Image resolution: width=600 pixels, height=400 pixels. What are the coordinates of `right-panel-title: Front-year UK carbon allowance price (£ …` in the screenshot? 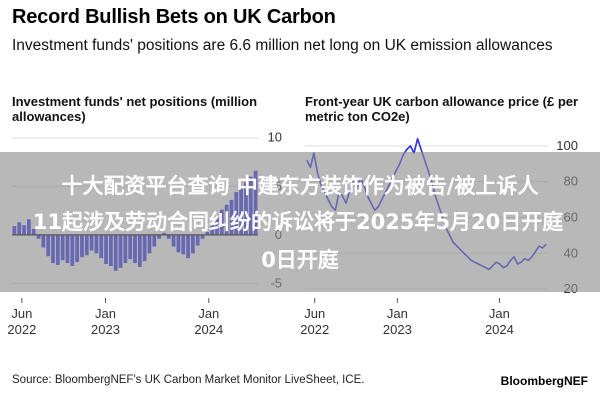 It's located at (442, 109).